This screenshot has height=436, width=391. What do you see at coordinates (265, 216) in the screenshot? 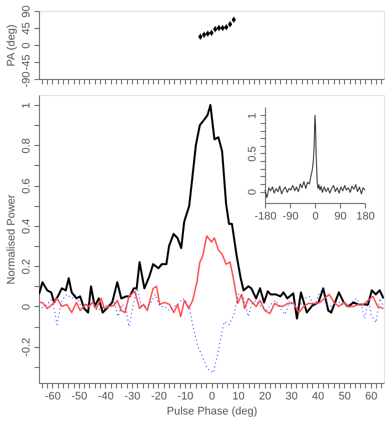
I see `x-tick-label: -180` at bounding box center [265, 216].